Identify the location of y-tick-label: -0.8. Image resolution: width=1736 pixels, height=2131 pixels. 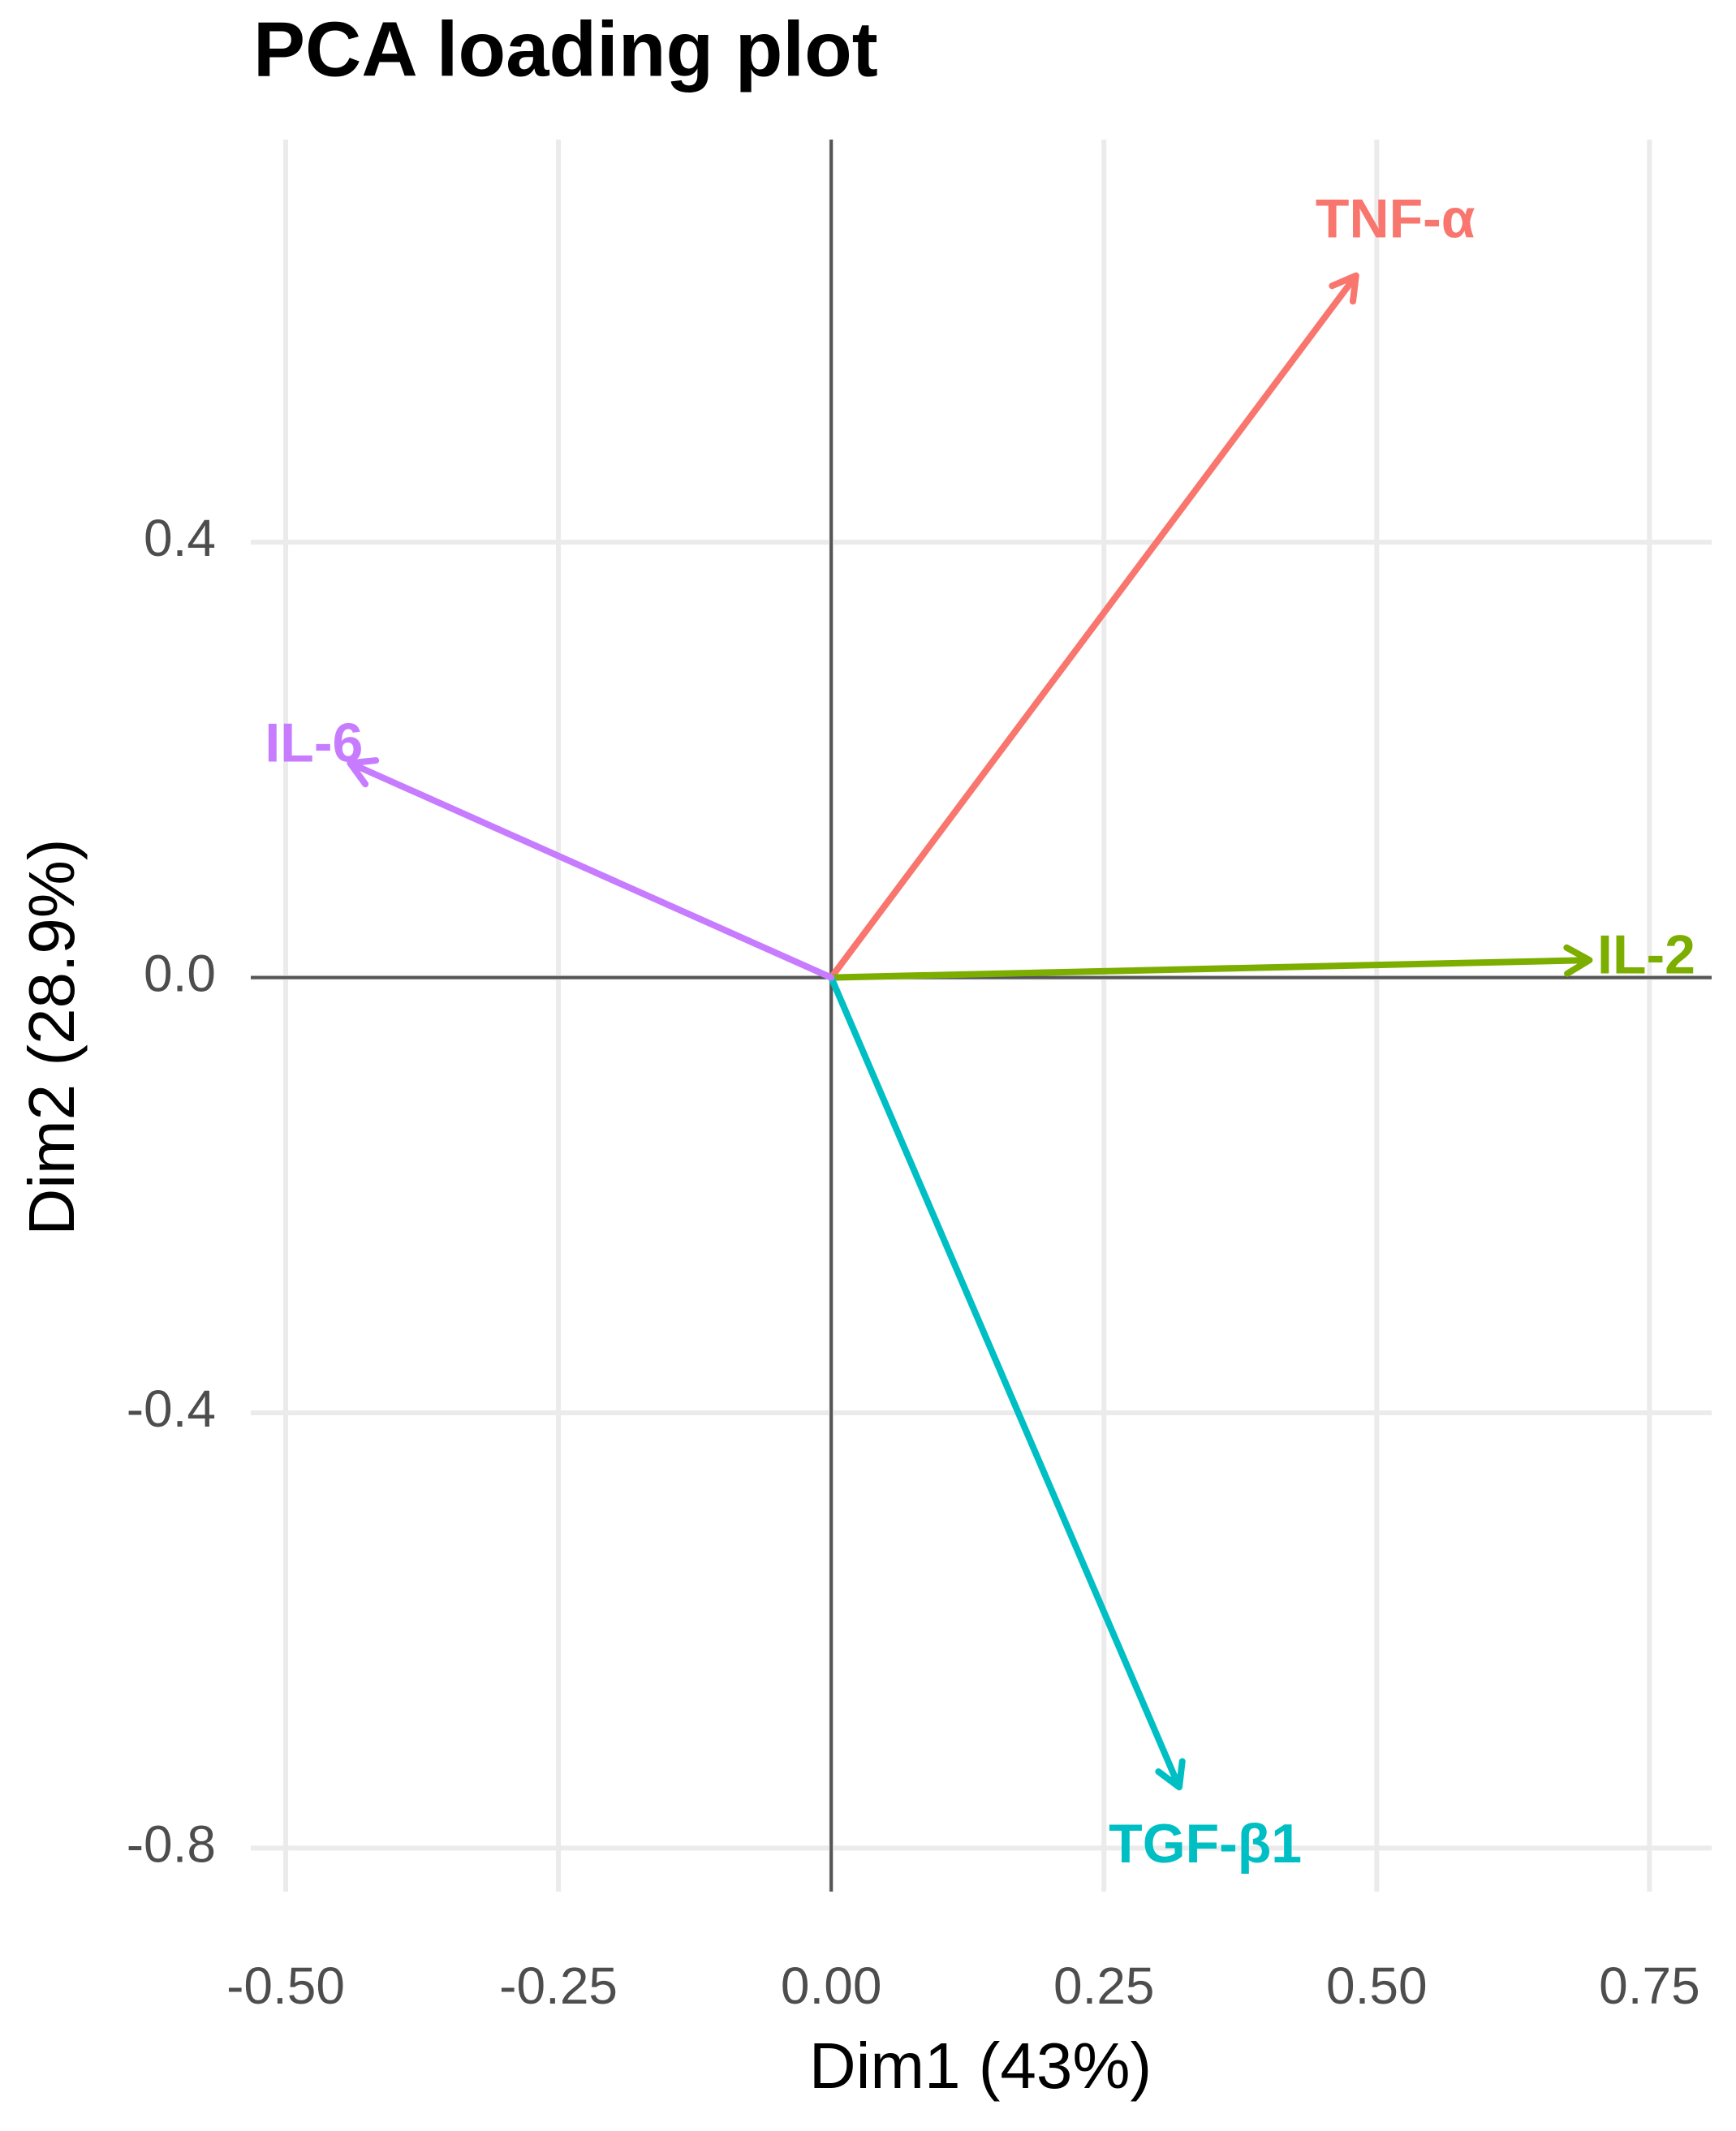
(171, 1844).